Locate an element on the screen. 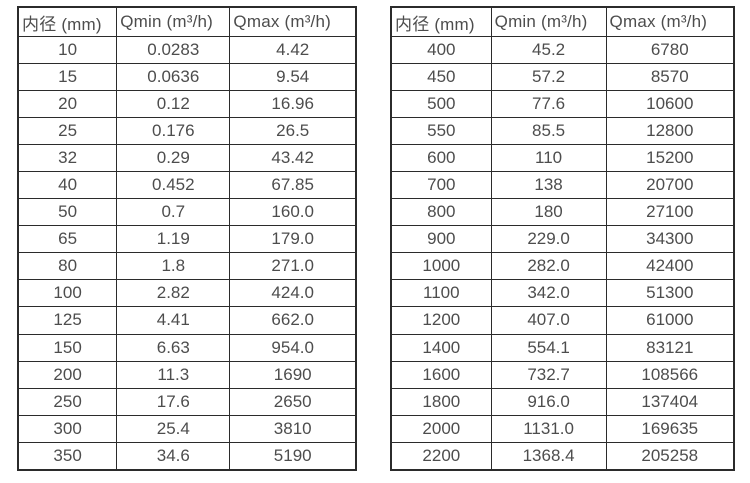 The image size is (750, 483). table-row: 1100 342.0 51300 is located at coordinates (562, 293).